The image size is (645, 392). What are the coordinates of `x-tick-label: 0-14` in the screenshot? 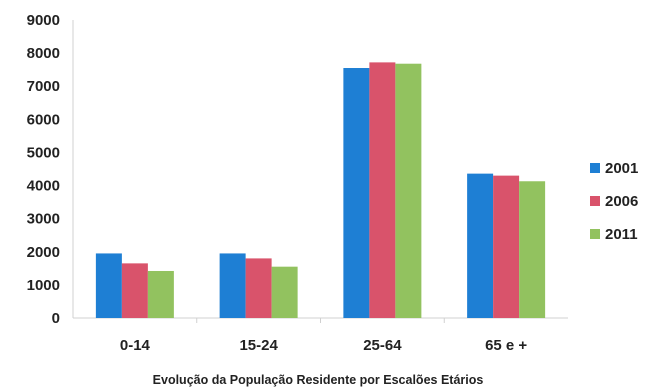 It's located at (135, 345).